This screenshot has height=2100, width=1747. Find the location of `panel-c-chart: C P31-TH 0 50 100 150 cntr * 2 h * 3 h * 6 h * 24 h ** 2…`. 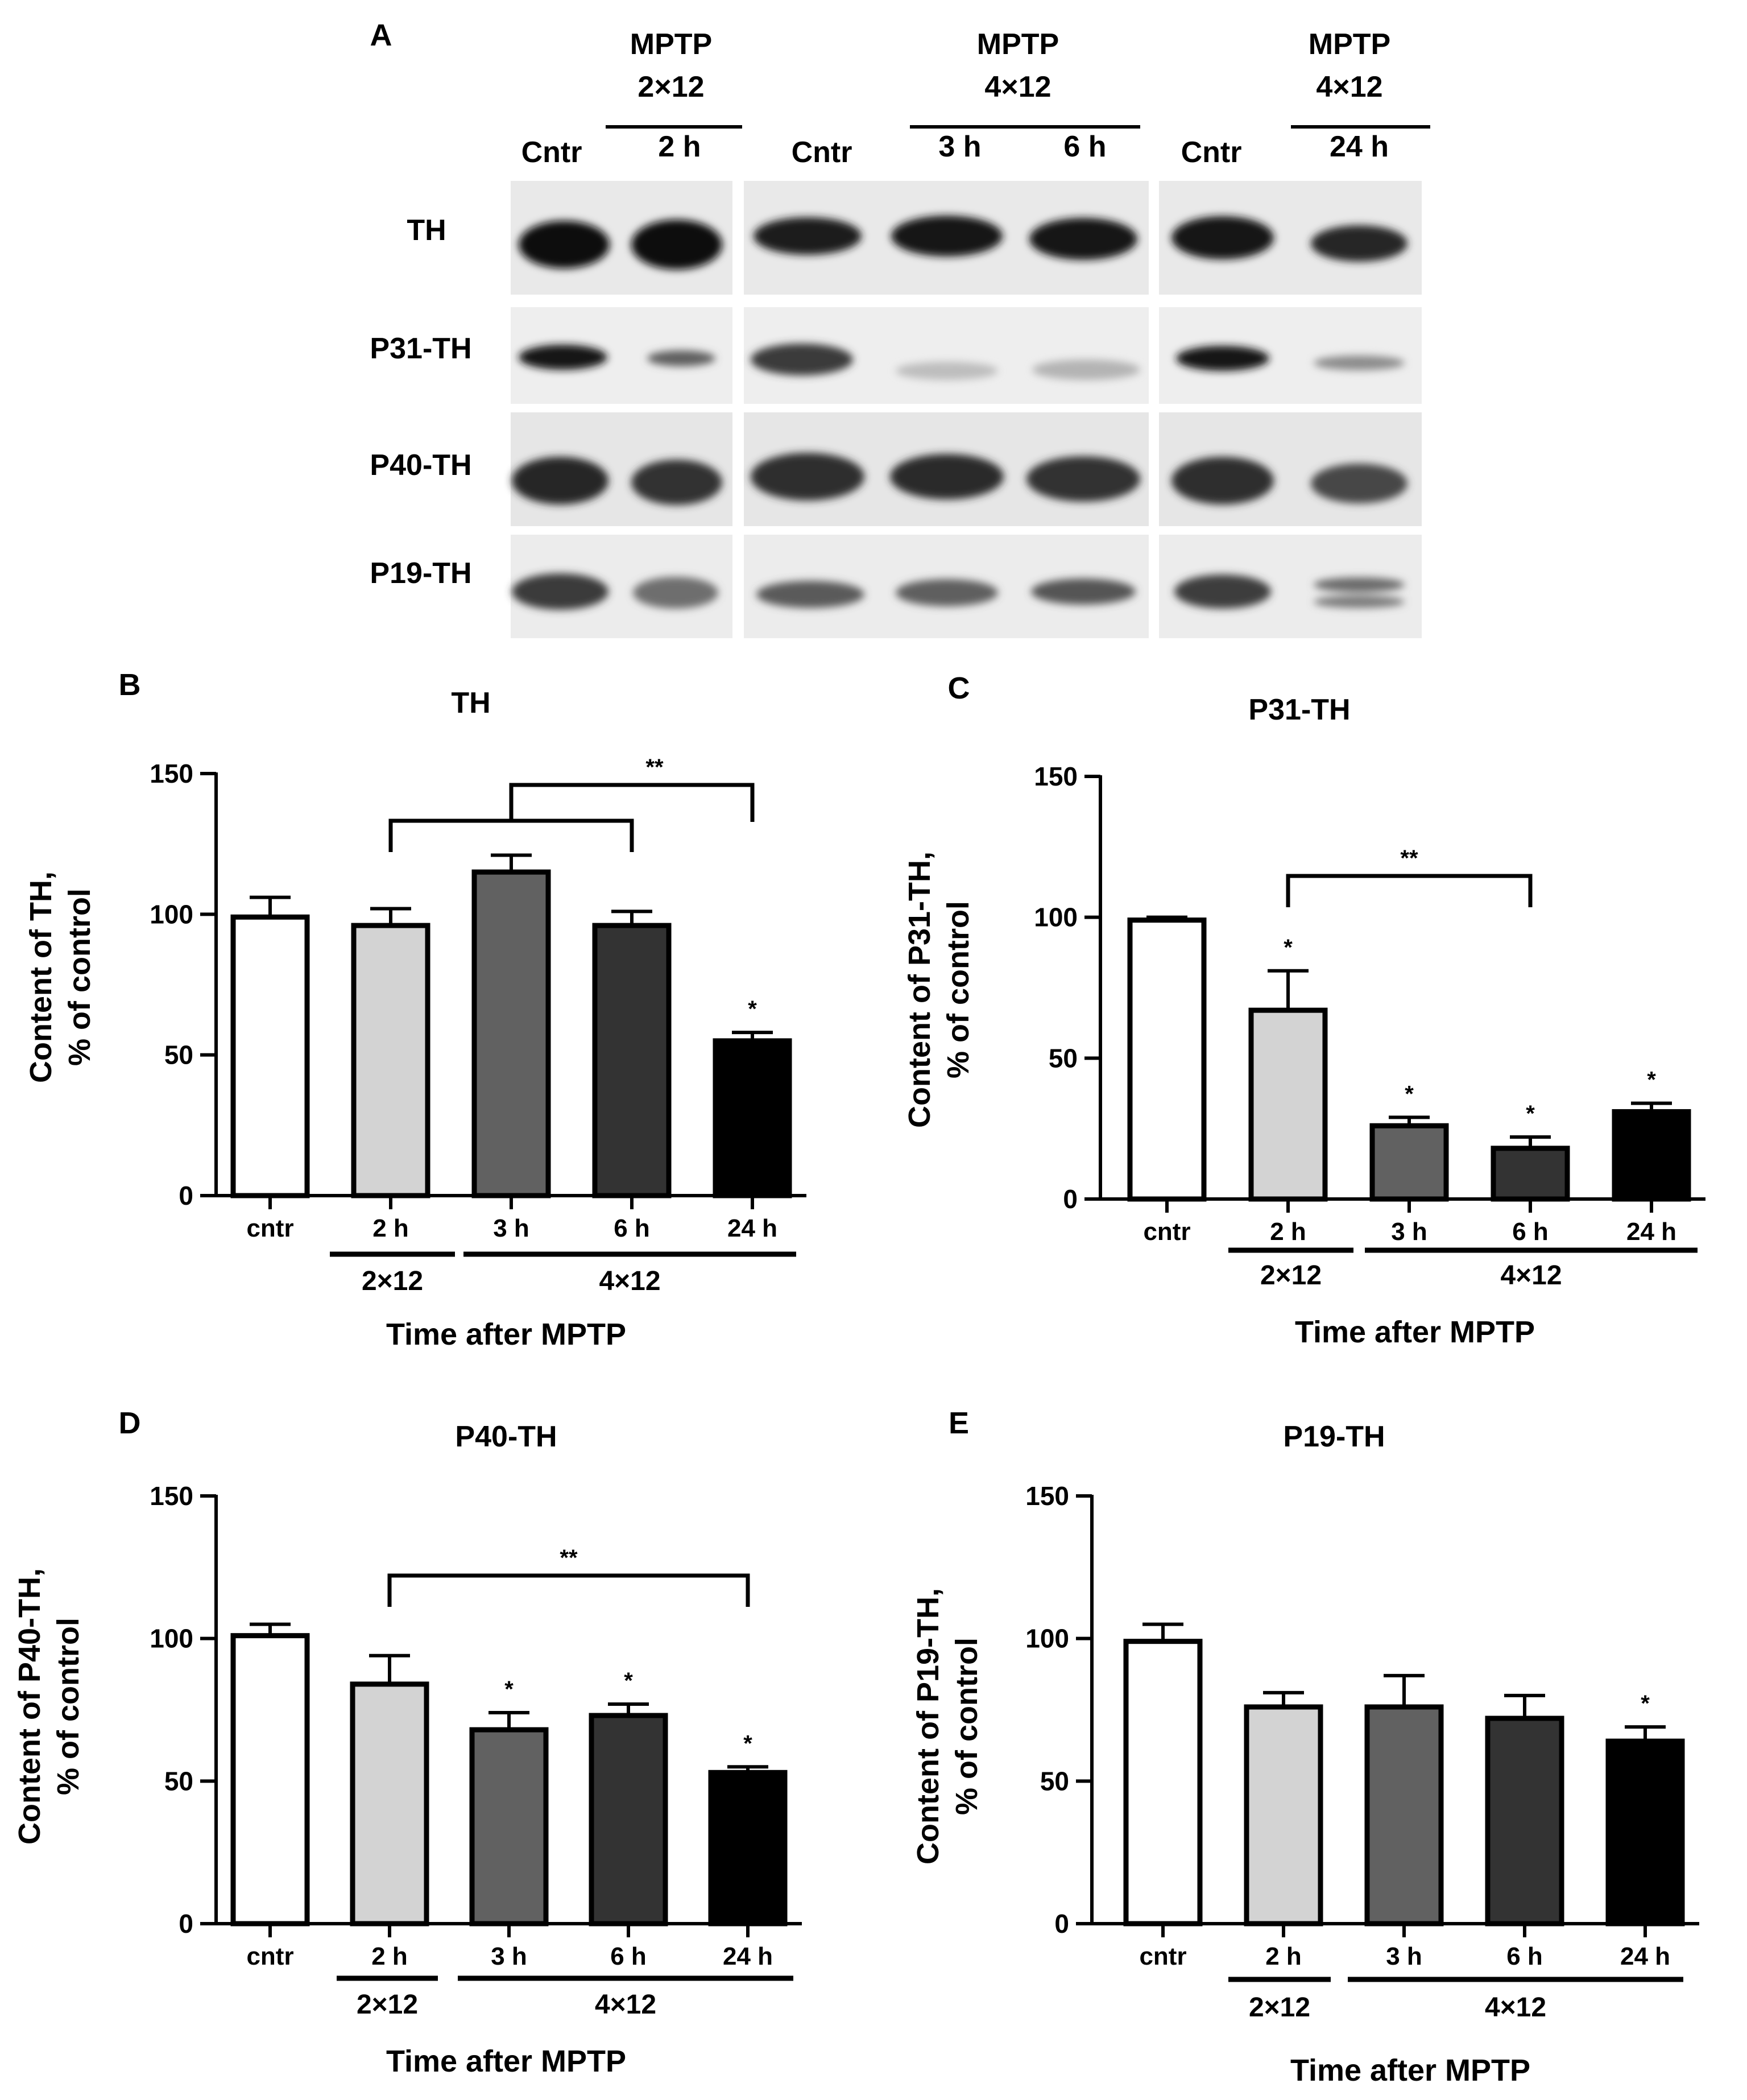

panel-c-chart: C P31-TH 0 50 100 150 cntr * 2 h * 3 h * 6 h * 24 h ** 2… is located at coordinates (1304, 1010).